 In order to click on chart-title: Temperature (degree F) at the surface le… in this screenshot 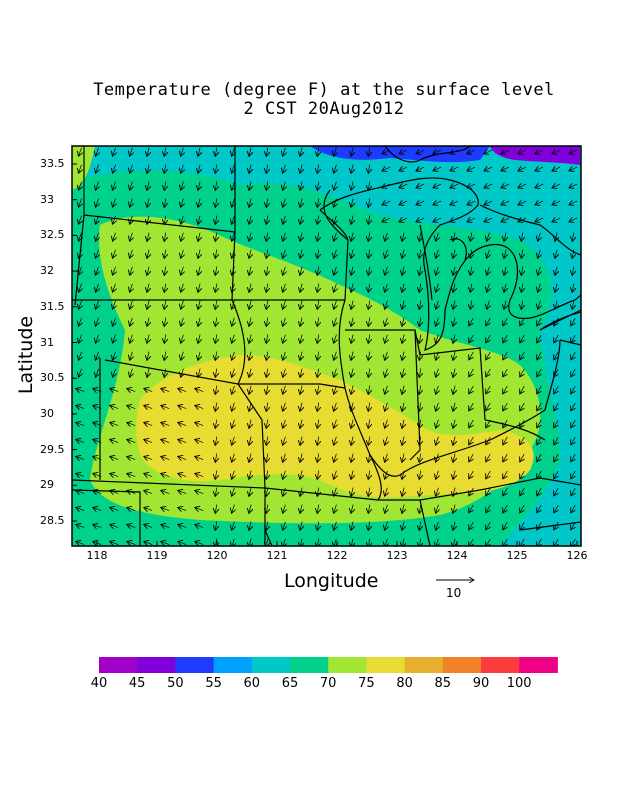, I will do `click(324, 90)`.